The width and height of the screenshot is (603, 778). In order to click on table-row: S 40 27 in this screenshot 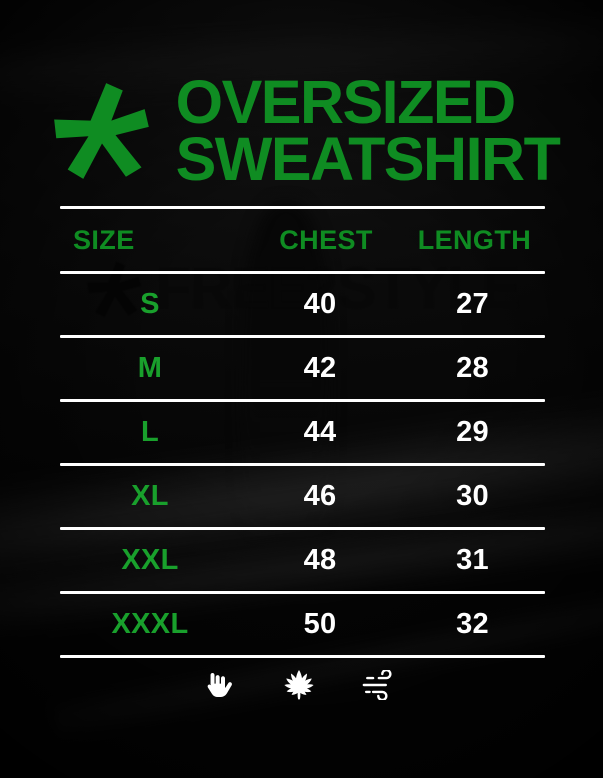, I will do `click(302, 304)`.